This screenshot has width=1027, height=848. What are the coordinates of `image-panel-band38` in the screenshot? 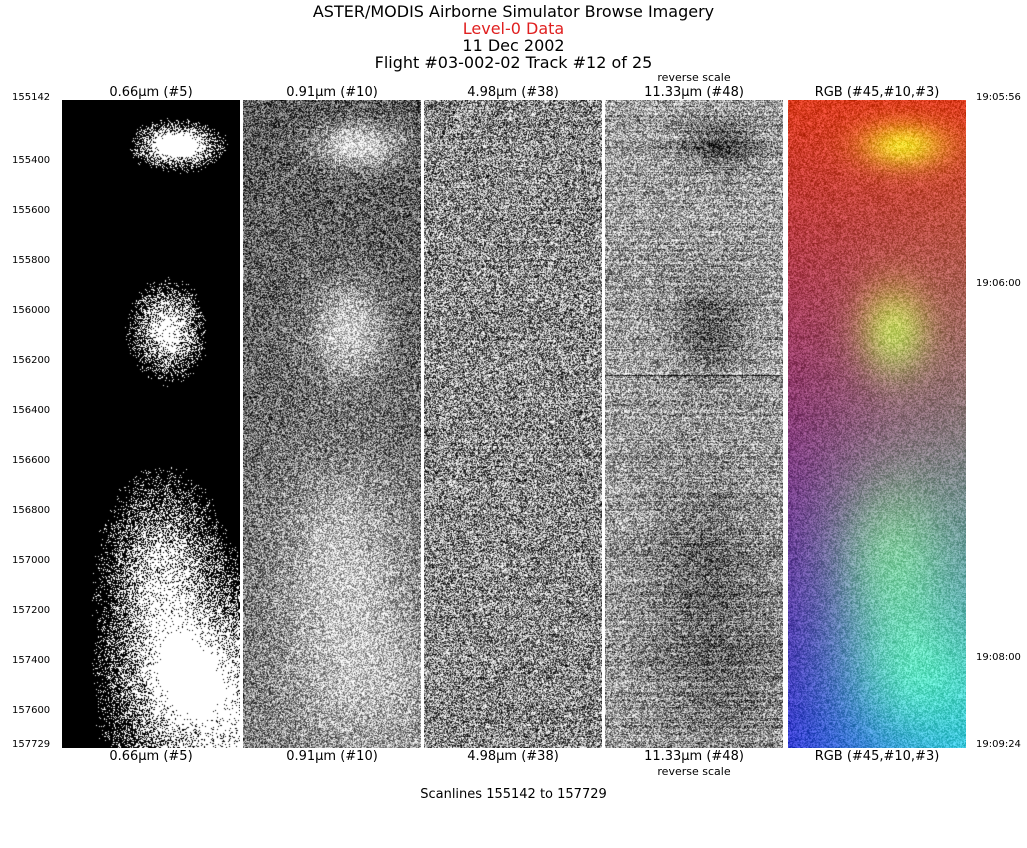 It's located at (513, 424).